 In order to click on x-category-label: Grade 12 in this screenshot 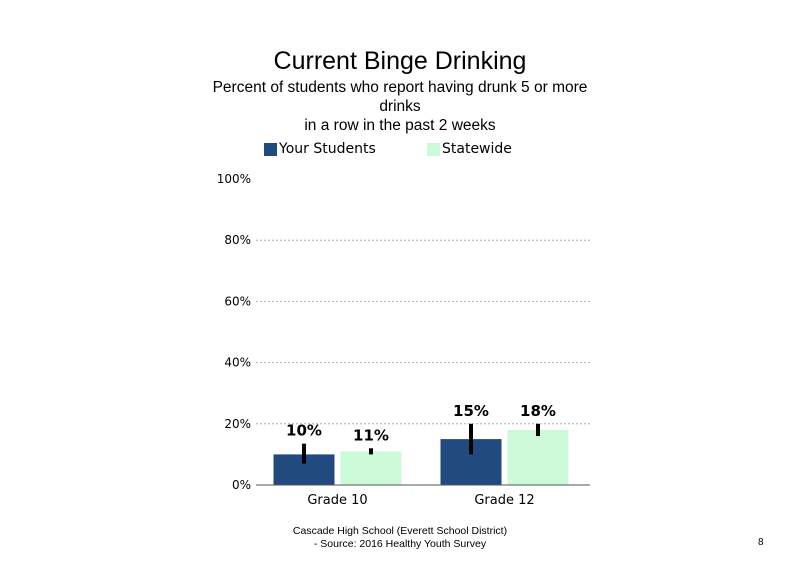, I will do `click(504, 500)`.